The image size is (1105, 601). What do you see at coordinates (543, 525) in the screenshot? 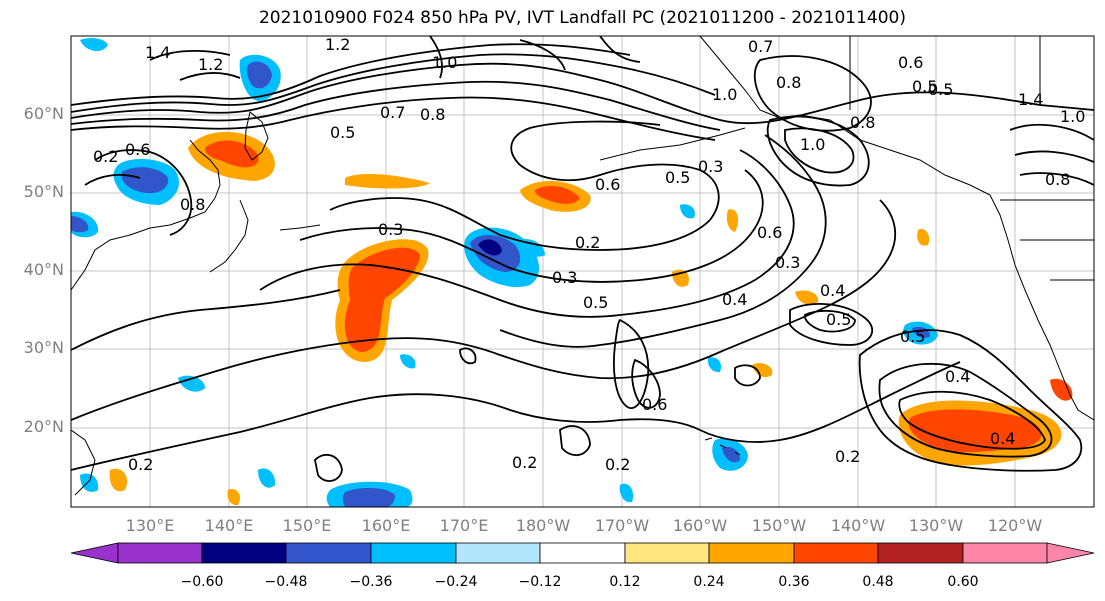
I see `lon-label: 180°W` at bounding box center [543, 525].